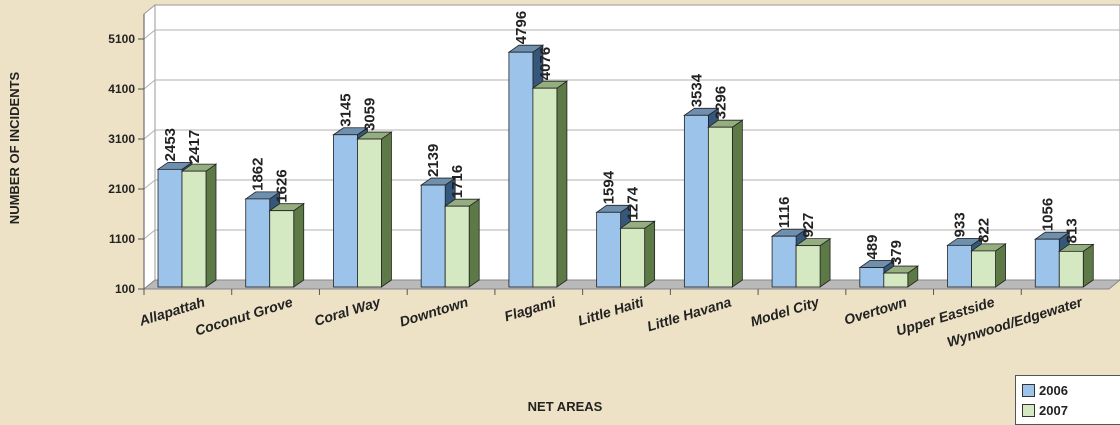 Image resolution: width=1120 pixels, height=425 pixels. What do you see at coordinates (122, 239) in the screenshot?
I see `y-tick-label: 1100` at bounding box center [122, 239].